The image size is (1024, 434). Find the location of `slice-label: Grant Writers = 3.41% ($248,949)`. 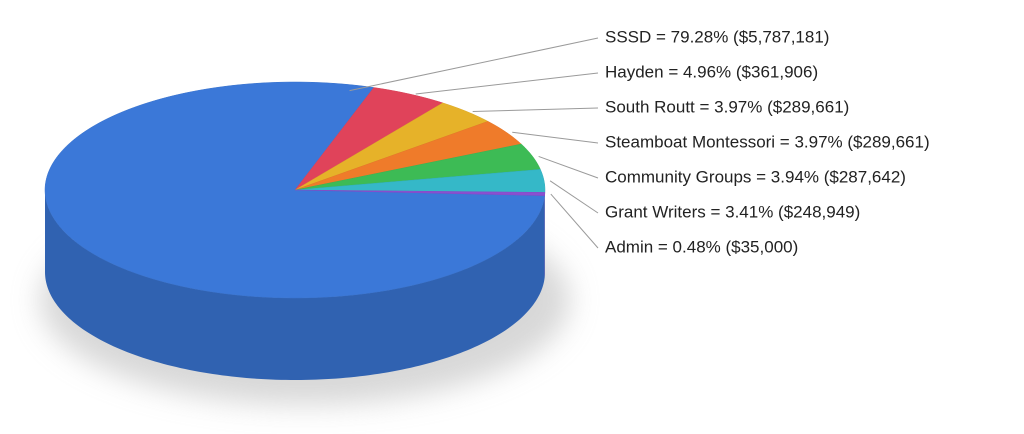

slice-label: Grant Writers = 3.41% ($248,949) is located at coordinates (732, 211).